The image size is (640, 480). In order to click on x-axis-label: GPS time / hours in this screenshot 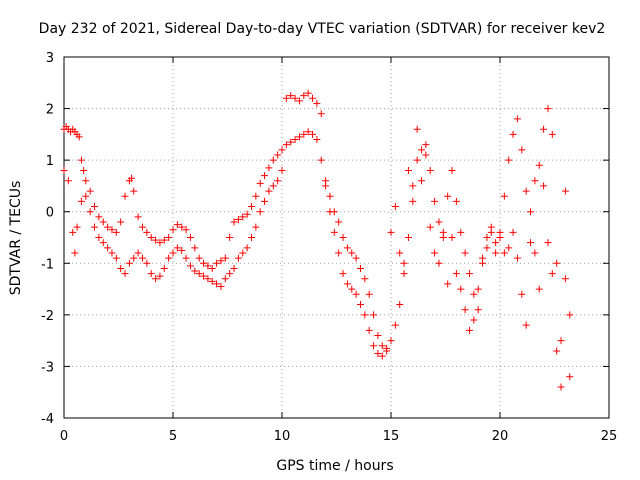, I will do `click(334, 466)`.